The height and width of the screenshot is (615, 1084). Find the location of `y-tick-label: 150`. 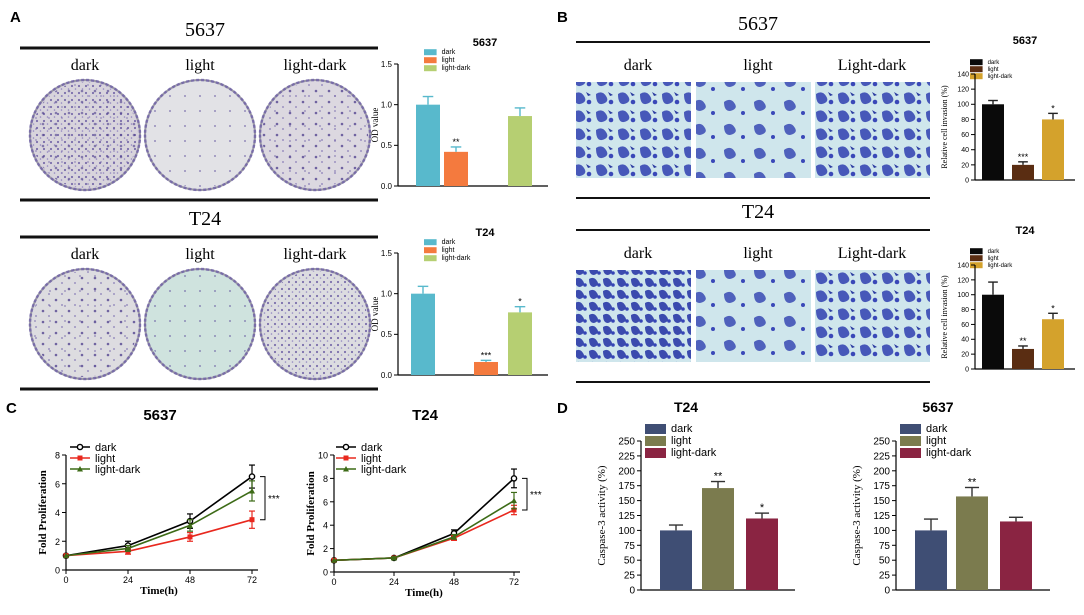

y-tick-label: 150 is located at coordinates (881, 501).